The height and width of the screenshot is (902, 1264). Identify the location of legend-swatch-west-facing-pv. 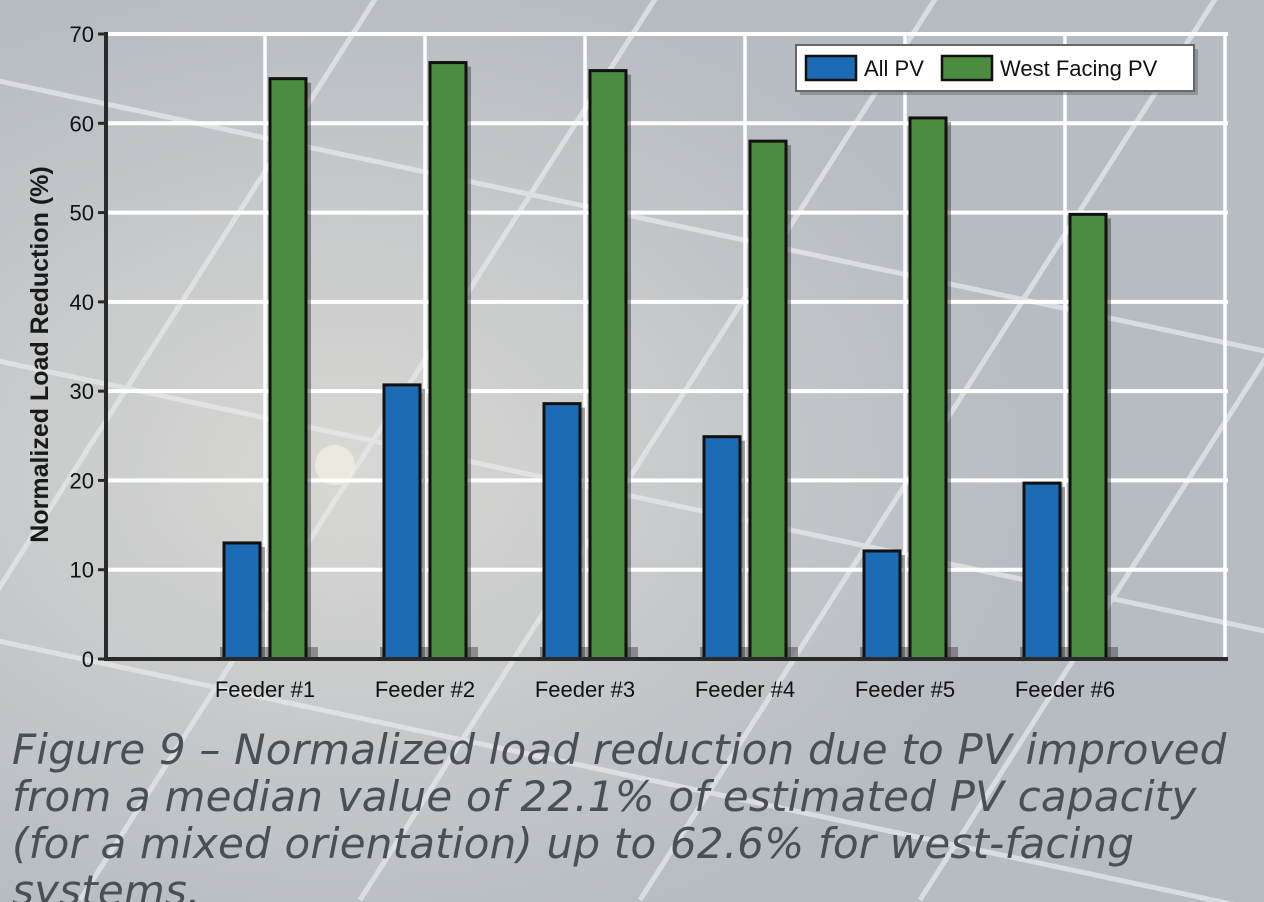
(967, 68).